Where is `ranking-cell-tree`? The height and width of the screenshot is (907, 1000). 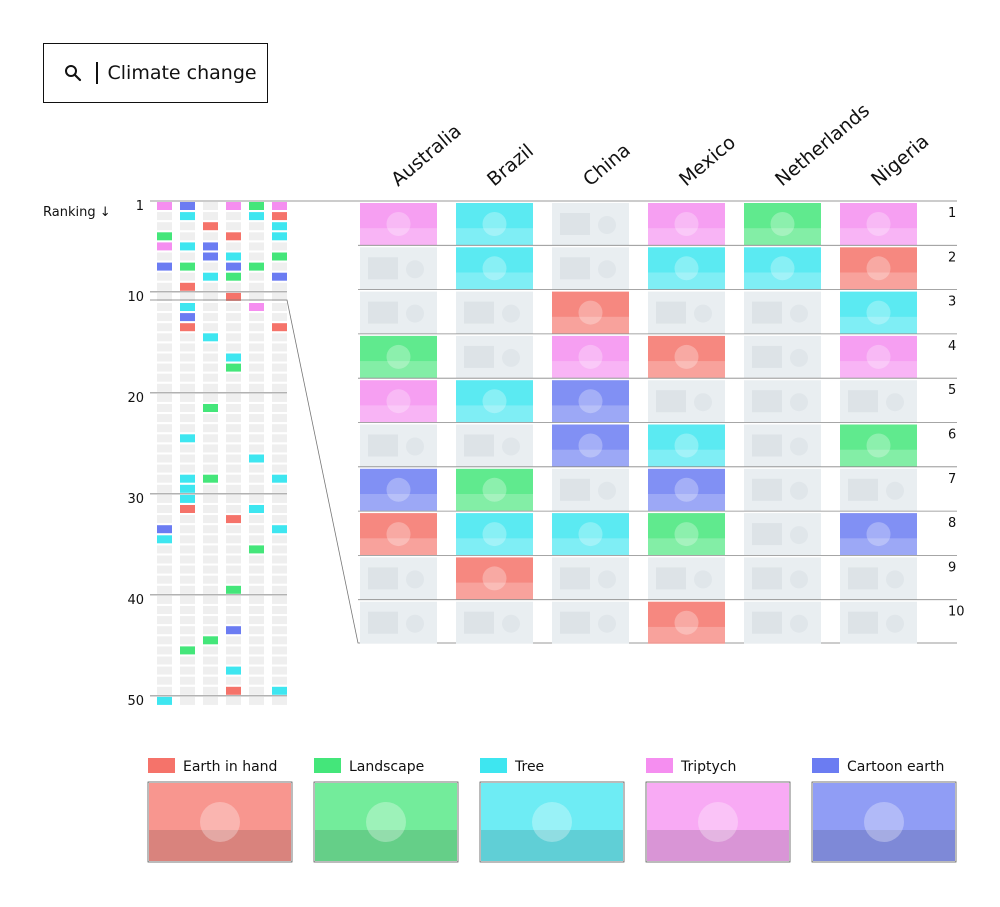
ranking-cell-tree is located at coordinates (279, 529).